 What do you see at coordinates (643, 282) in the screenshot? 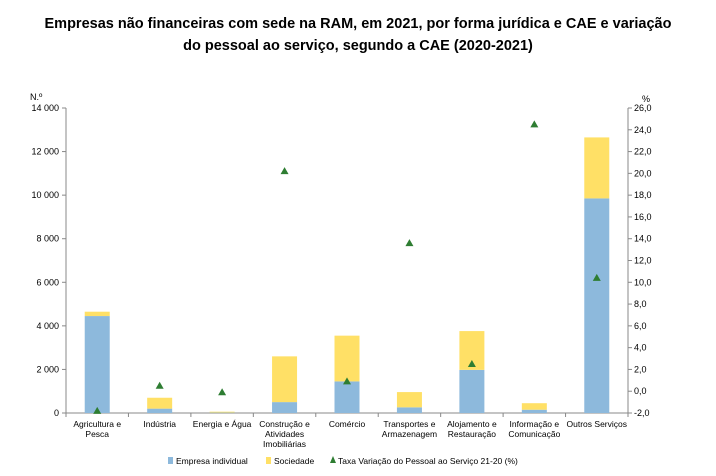
I see `right-axis-tick-label: 10,0` at bounding box center [643, 282].